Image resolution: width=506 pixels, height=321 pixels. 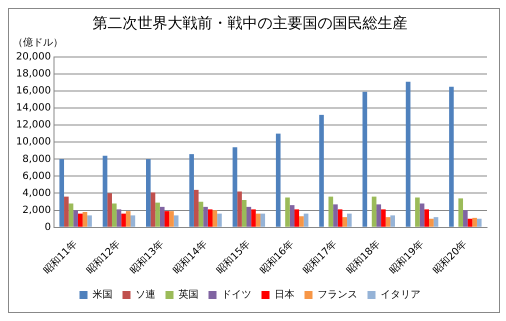 What do you see at coordinates (33, 74) in the screenshot?
I see `y-tick-label: 18,000` at bounding box center [33, 74].